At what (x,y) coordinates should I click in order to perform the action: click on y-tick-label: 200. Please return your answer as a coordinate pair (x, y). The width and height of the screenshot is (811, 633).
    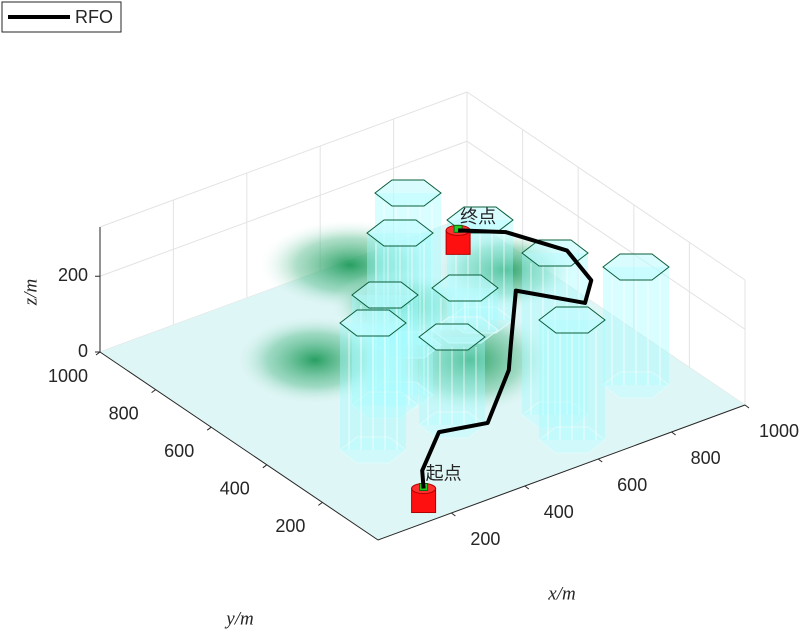
    Looking at the image, I should click on (290, 526).